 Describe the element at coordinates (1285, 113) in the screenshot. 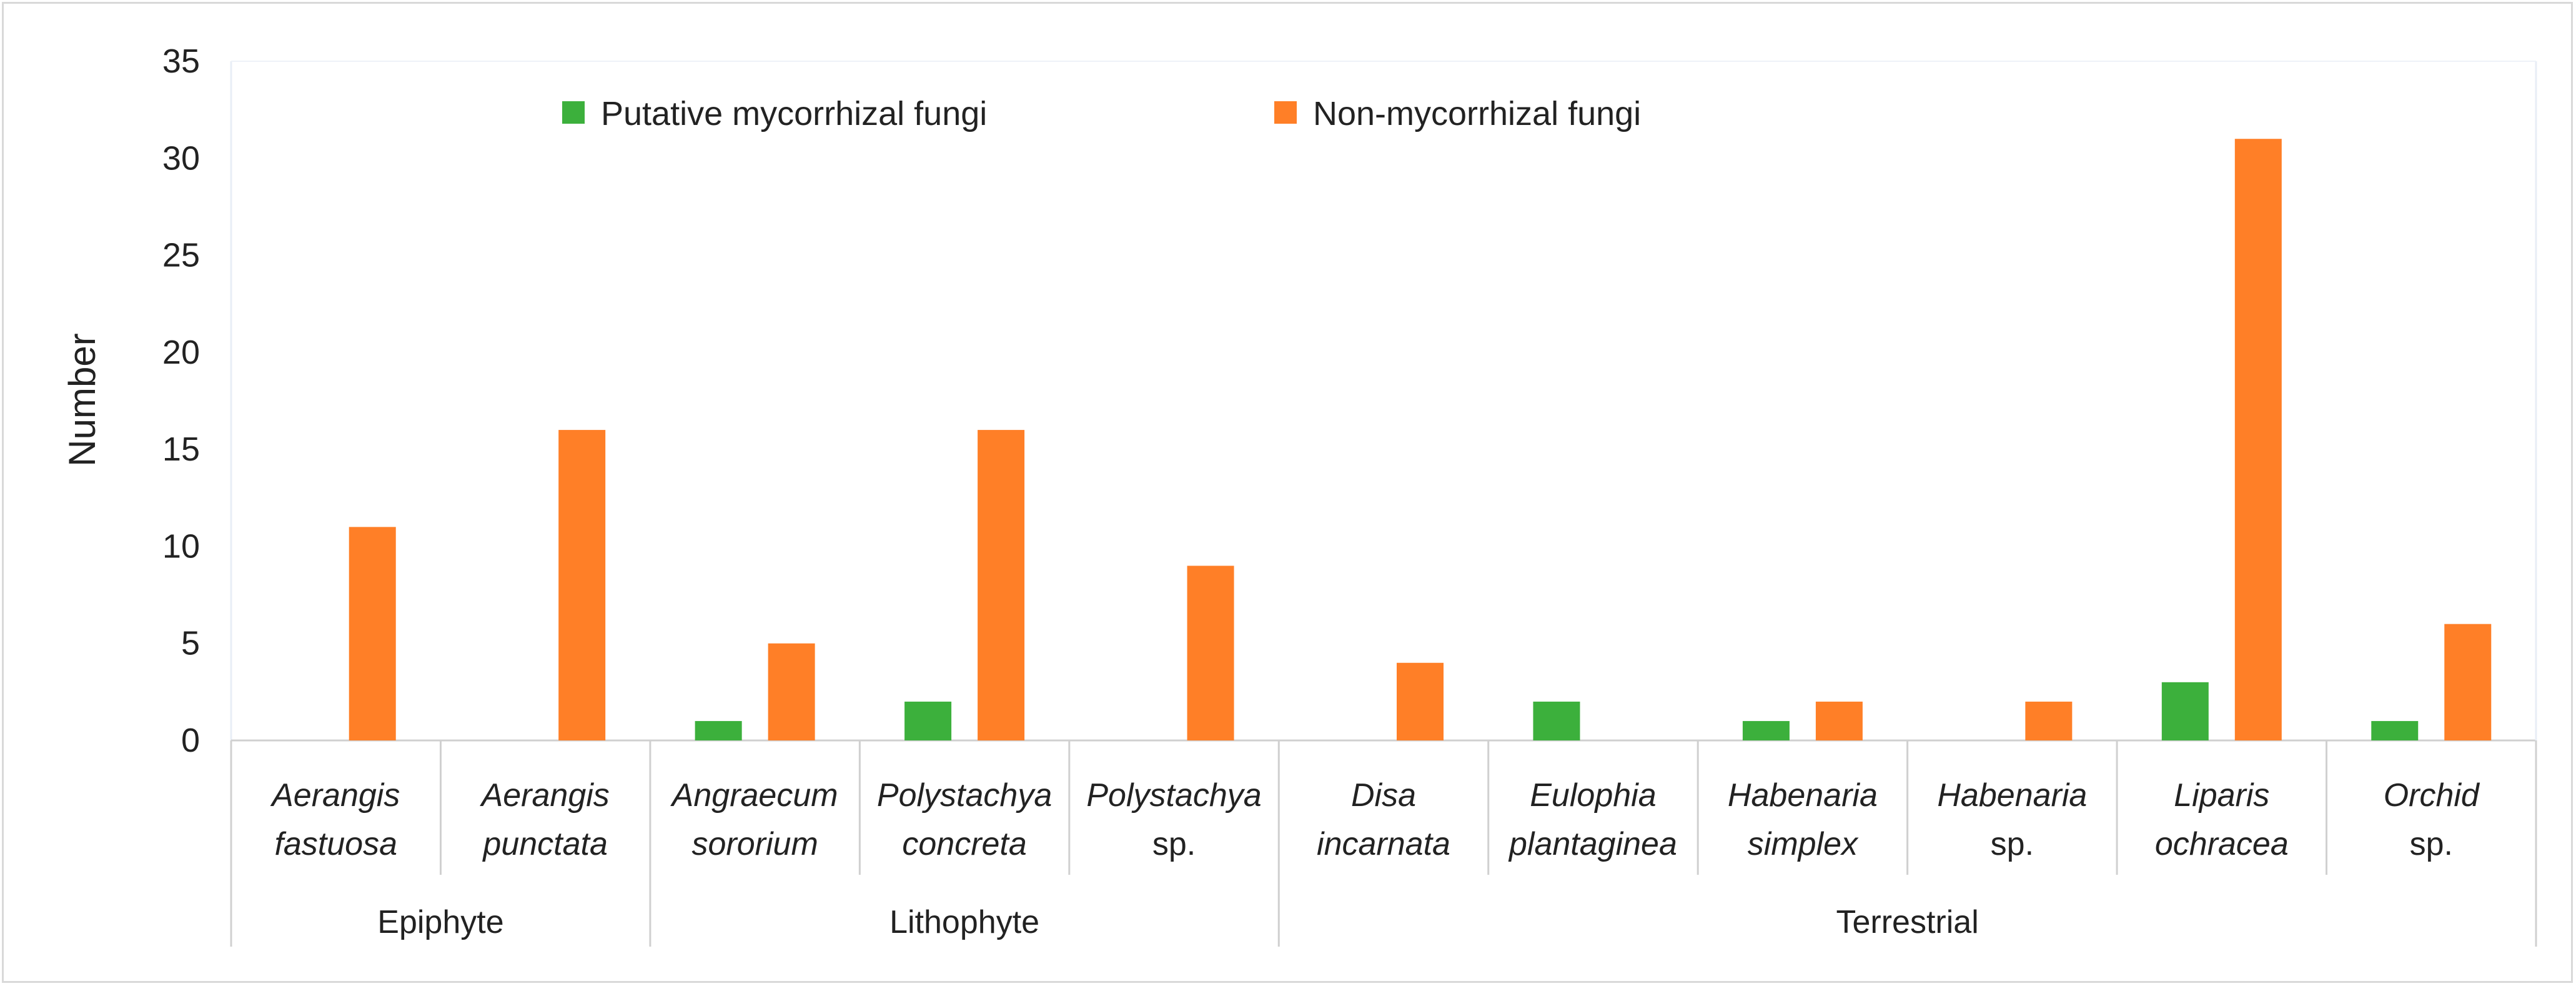

I see `legend-swatch-non-mycorrhizal` at that location.